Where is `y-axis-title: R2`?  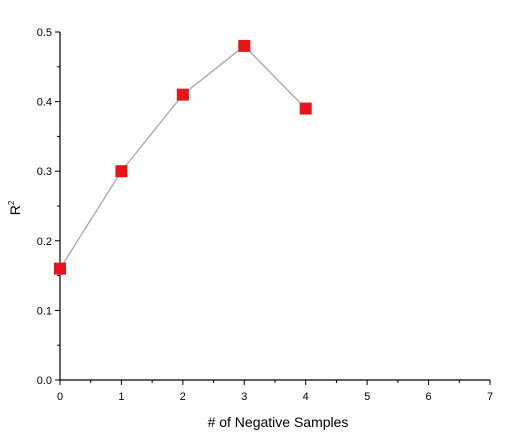 y-axis-title: R2 is located at coordinates (15, 207).